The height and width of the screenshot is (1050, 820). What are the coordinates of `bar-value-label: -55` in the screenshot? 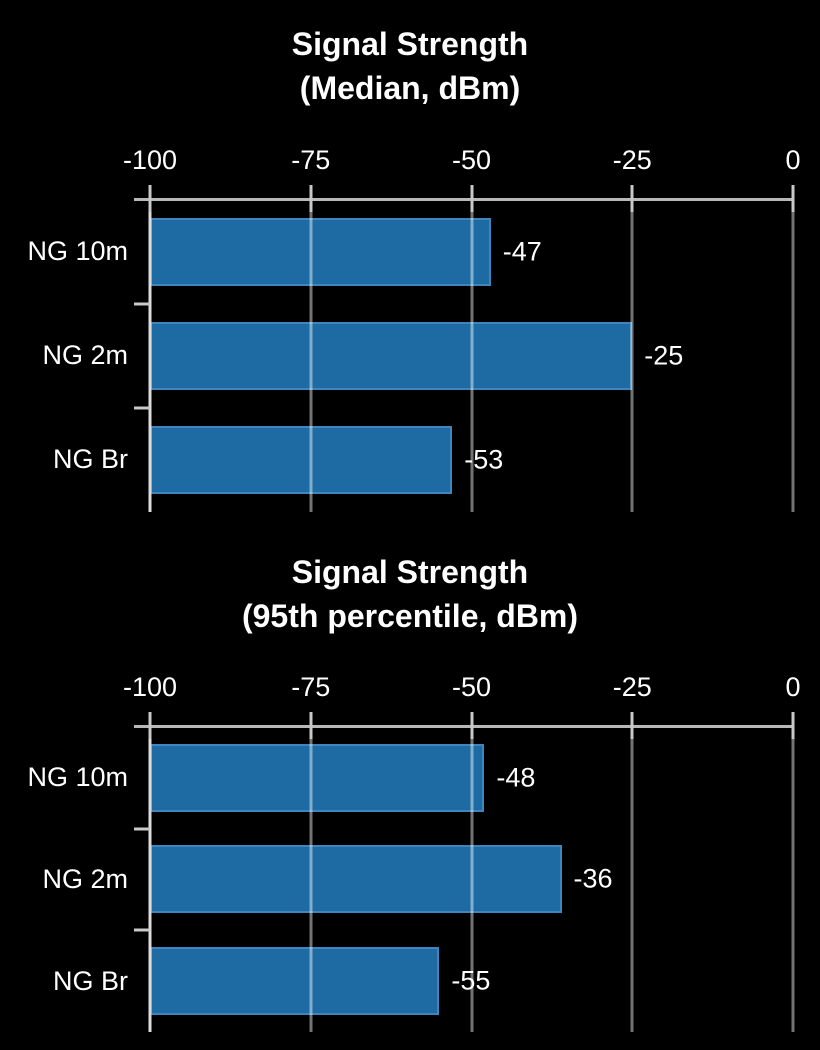 It's located at (471, 980).